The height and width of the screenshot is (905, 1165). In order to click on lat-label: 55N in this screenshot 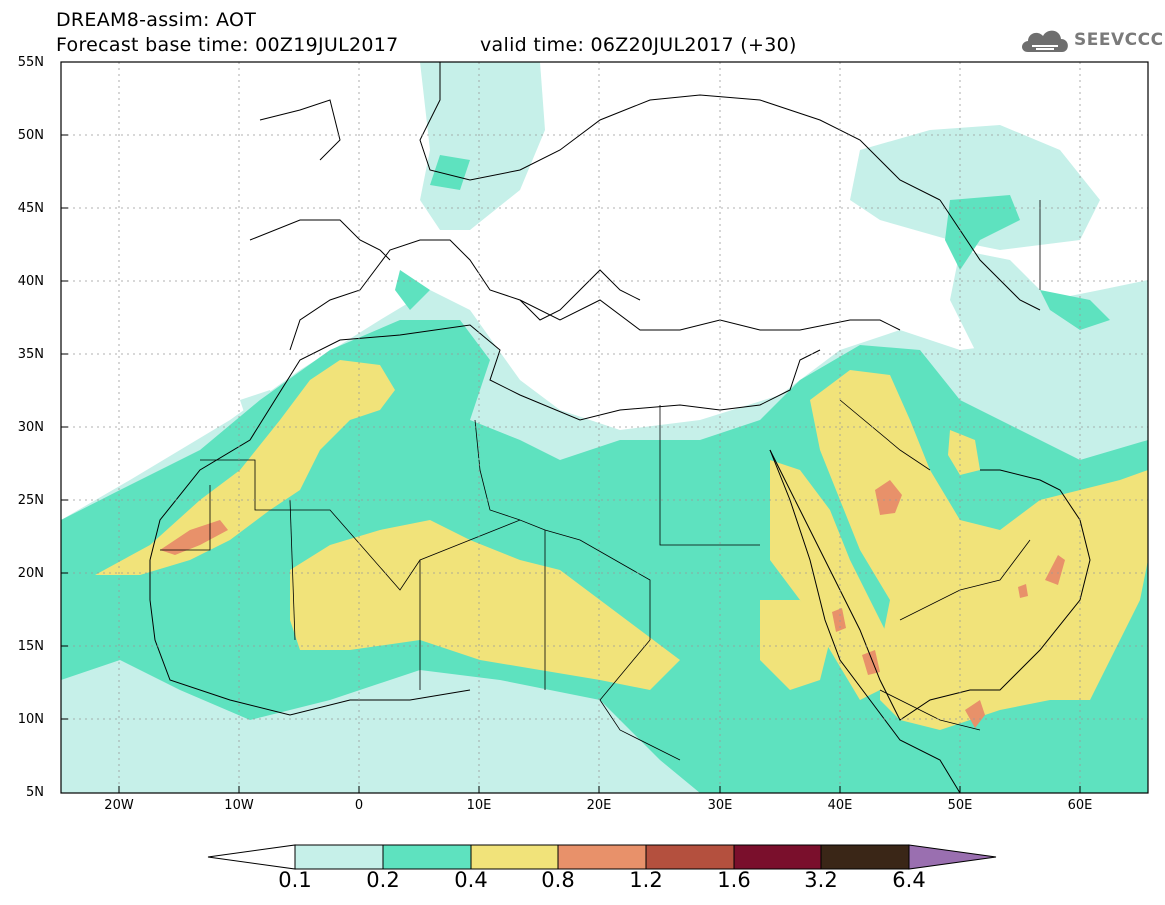, I will do `click(30, 62)`.